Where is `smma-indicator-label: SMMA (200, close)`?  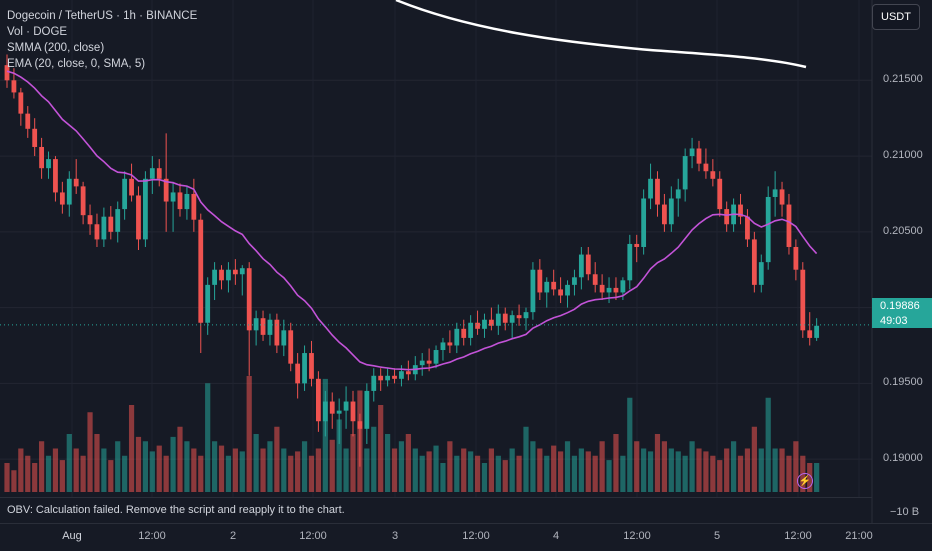 smma-indicator-label: SMMA (200, close) is located at coordinates (56, 48).